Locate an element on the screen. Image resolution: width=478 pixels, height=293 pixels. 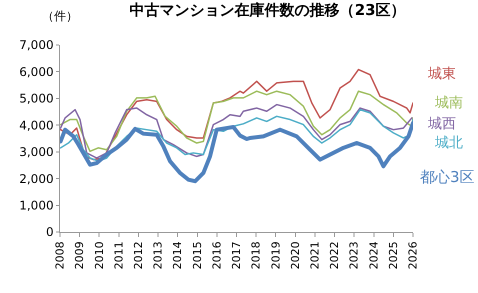
x-tick-label: 2016 is located at coordinates (217, 255).